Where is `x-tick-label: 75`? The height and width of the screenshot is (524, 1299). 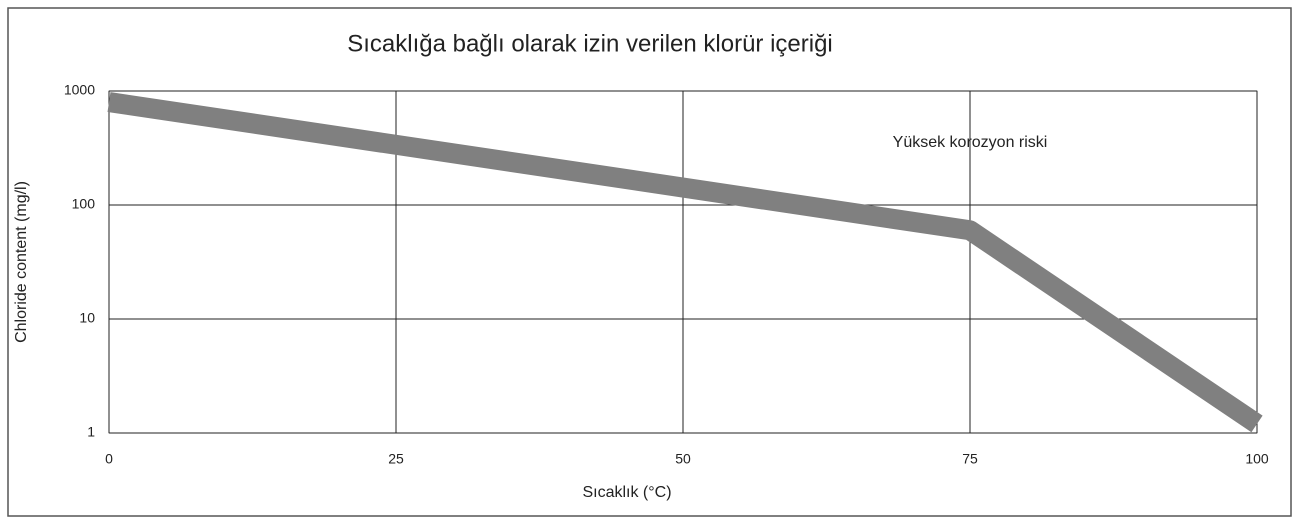
x-tick-label: 75 is located at coordinates (970, 459).